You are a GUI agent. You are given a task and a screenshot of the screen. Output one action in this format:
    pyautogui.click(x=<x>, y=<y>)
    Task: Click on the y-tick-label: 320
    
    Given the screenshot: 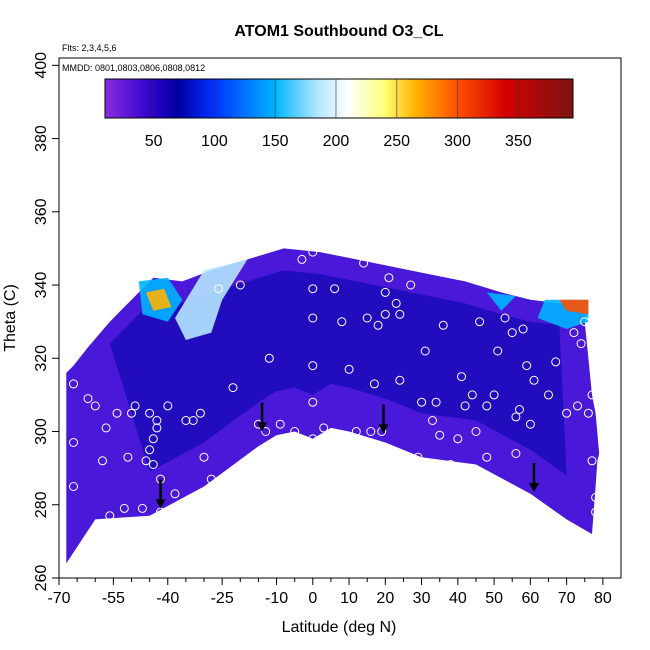 What is the action you would take?
    pyautogui.click(x=41, y=358)
    